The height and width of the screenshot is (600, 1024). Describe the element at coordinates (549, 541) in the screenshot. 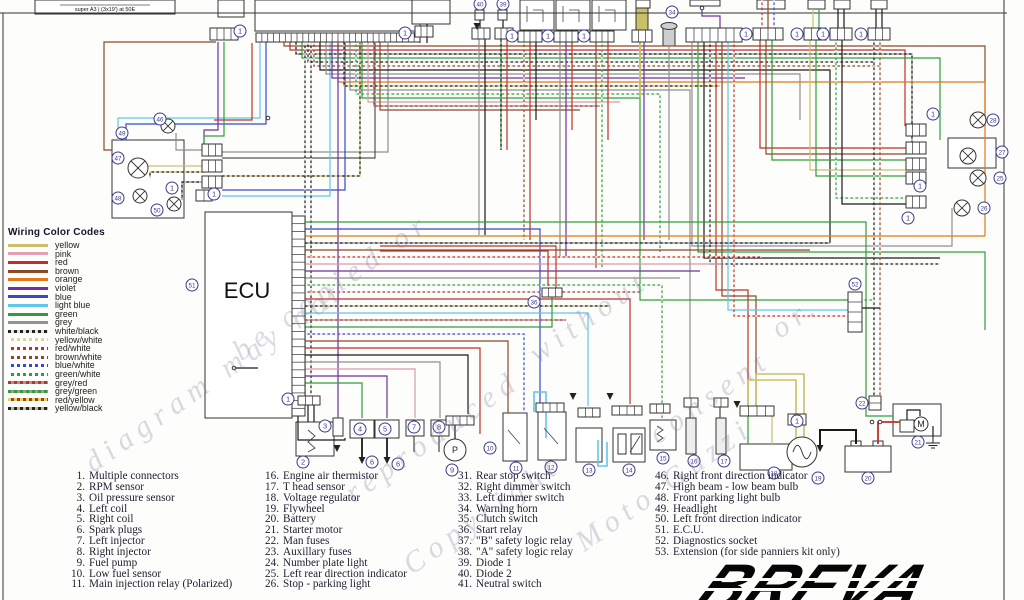

I see `legend-item: 37. "B" safety logic relay` at that location.